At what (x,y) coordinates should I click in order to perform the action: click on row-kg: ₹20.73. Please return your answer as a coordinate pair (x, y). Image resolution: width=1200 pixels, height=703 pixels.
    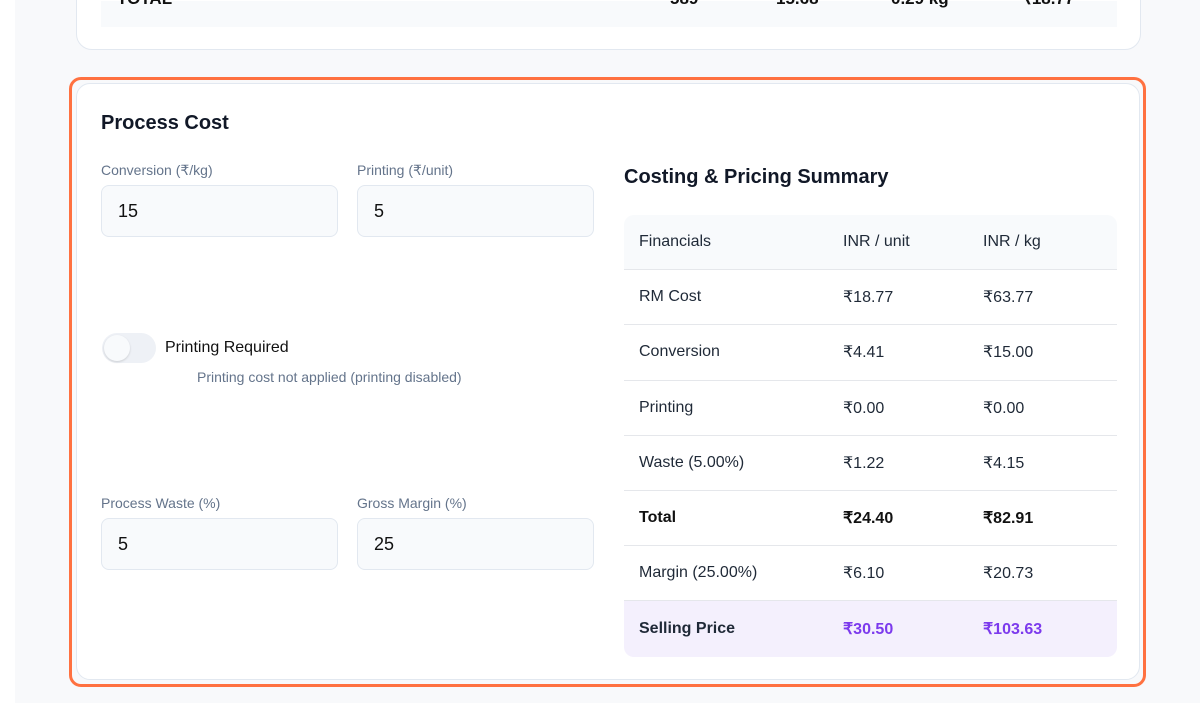
    Looking at the image, I should click on (1008, 574).